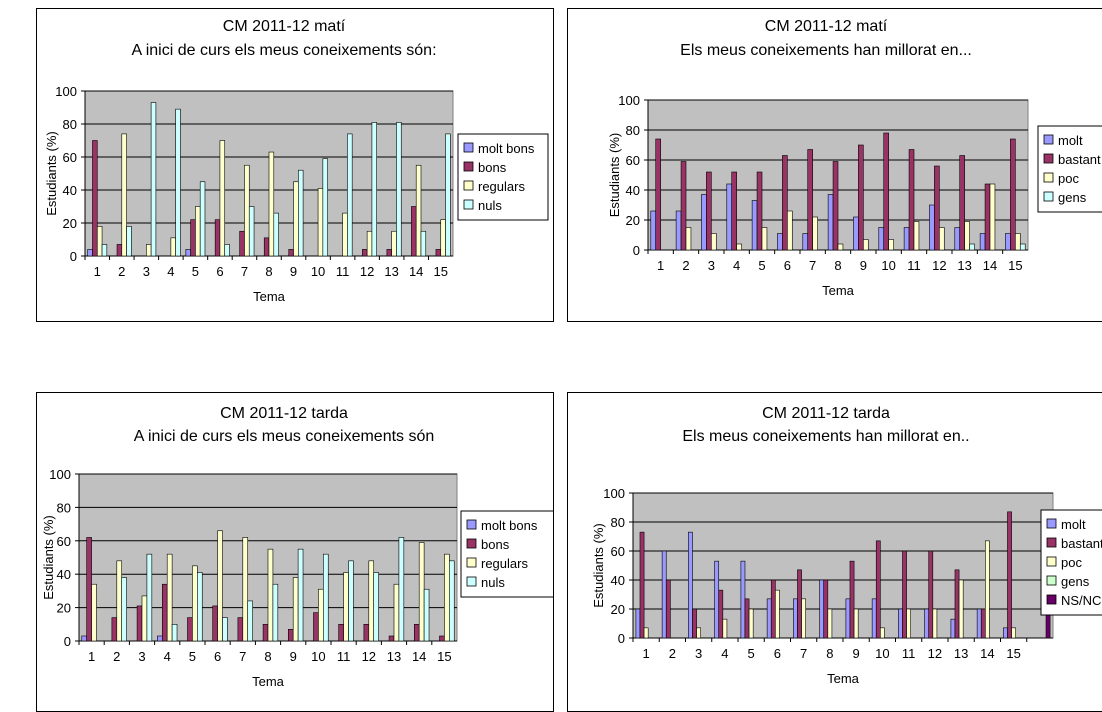  Describe the element at coordinates (416, 271) in the screenshot. I see `x-tick-label: 14` at that location.